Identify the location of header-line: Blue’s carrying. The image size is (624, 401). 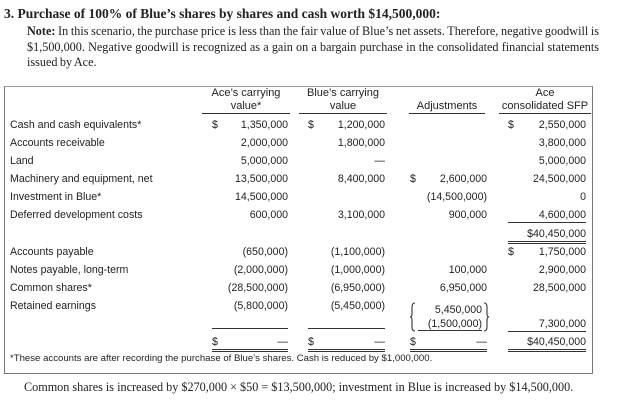
(343, 93).